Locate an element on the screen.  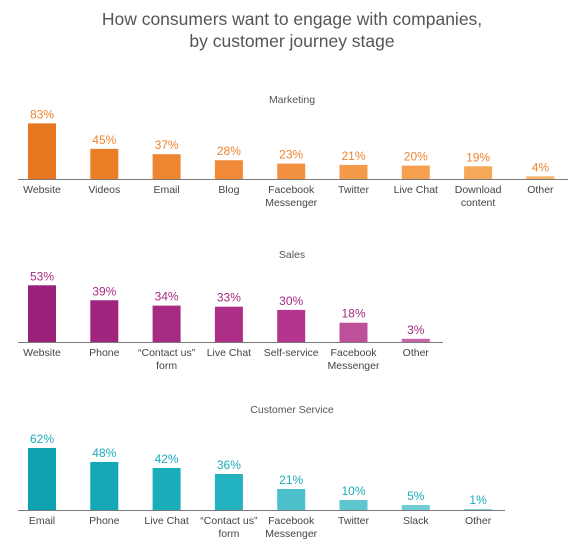
customer-service-value-label: 42% is located at coordinates (167, 459).